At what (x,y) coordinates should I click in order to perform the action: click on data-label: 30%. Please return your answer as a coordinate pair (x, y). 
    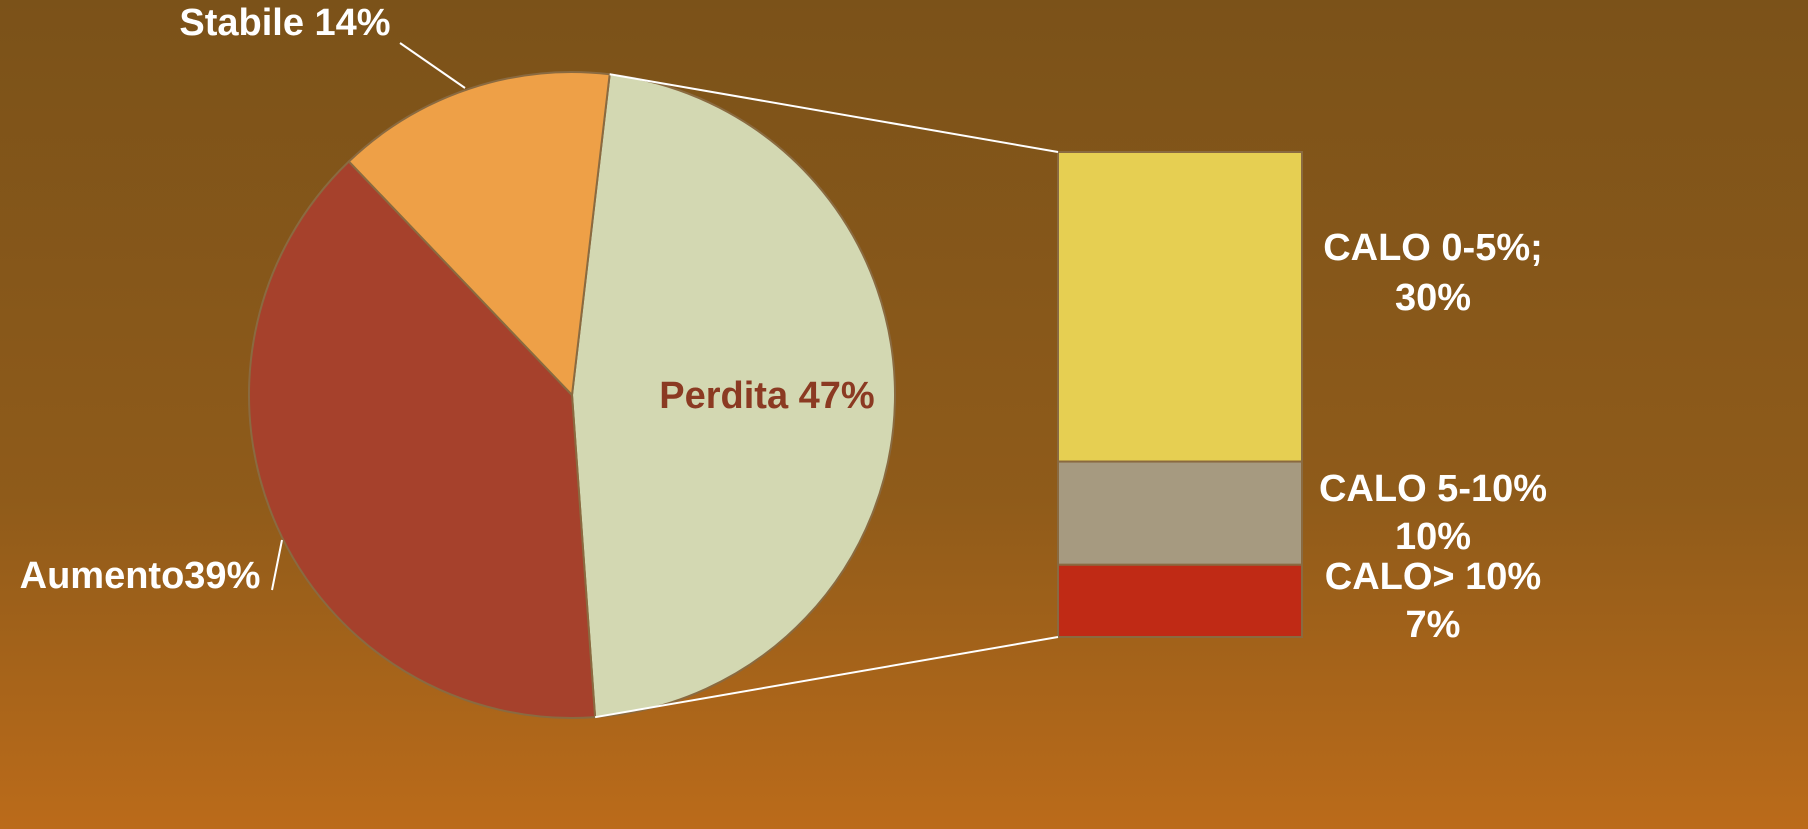
    Looking at the image, I should click on (1433, 298).